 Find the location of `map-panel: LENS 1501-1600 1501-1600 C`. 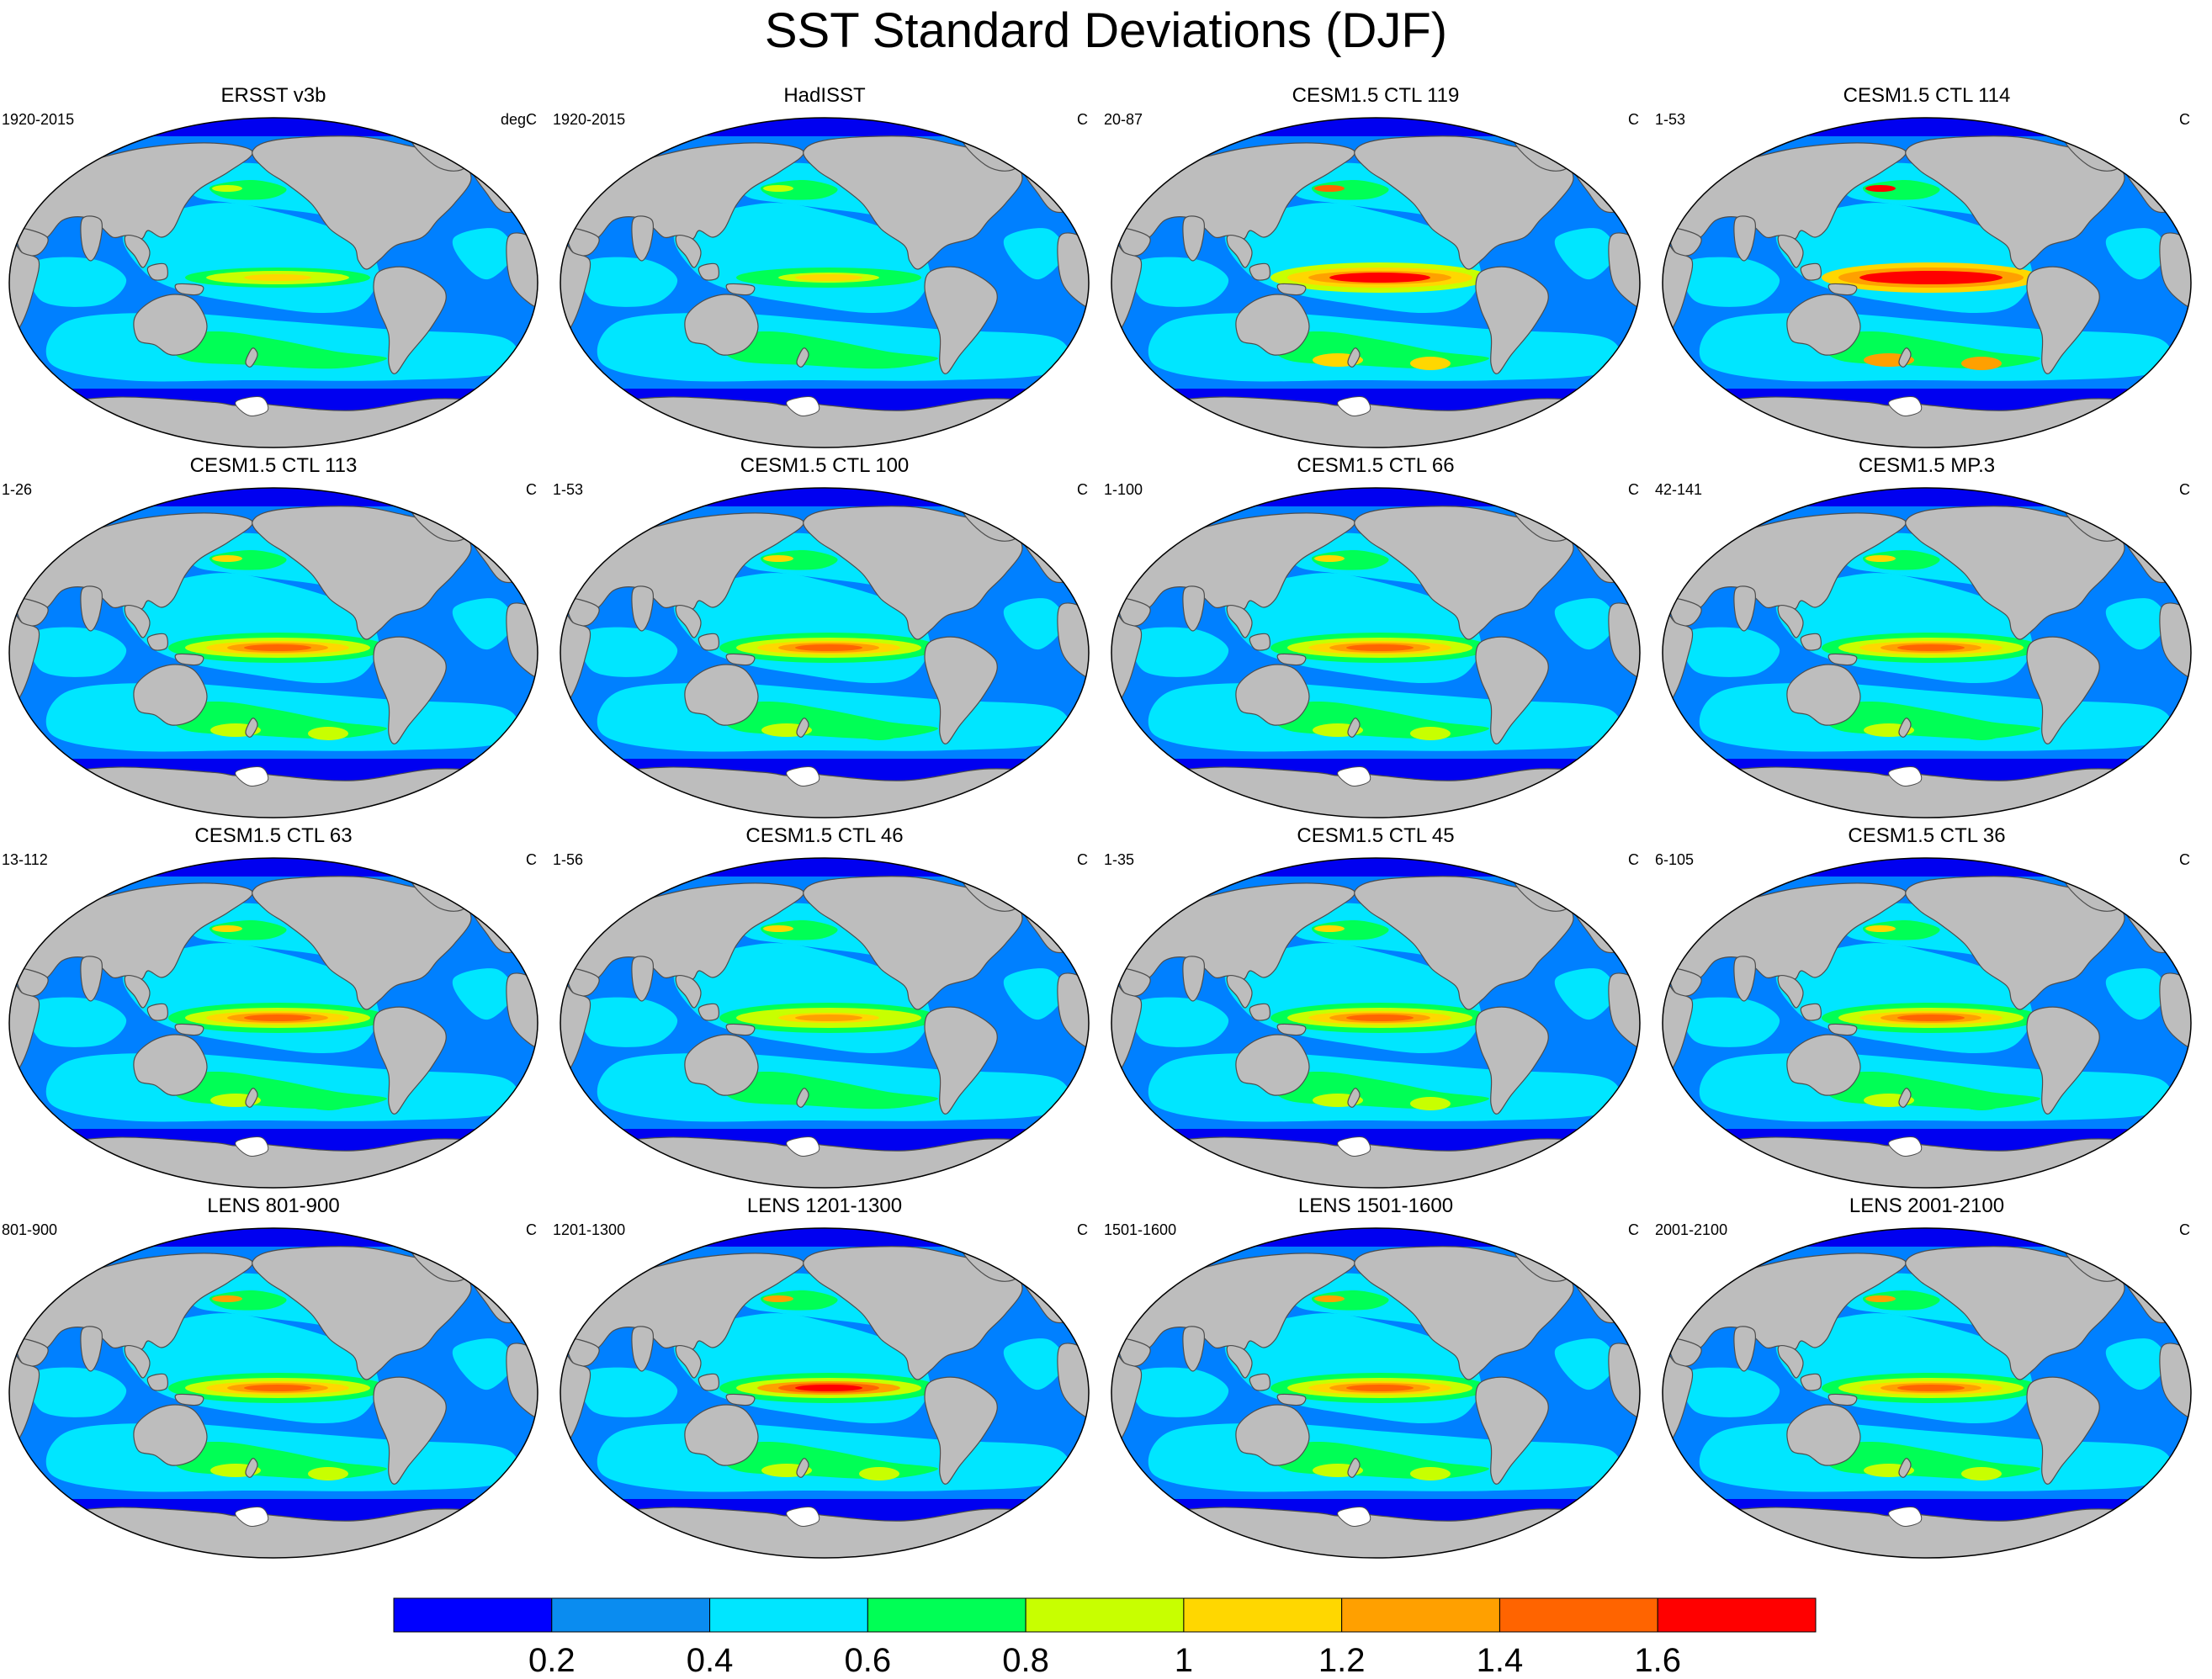

map-panel: LENS 1501-1600 1501-1600 C is located at coordinates (1375, 1379).